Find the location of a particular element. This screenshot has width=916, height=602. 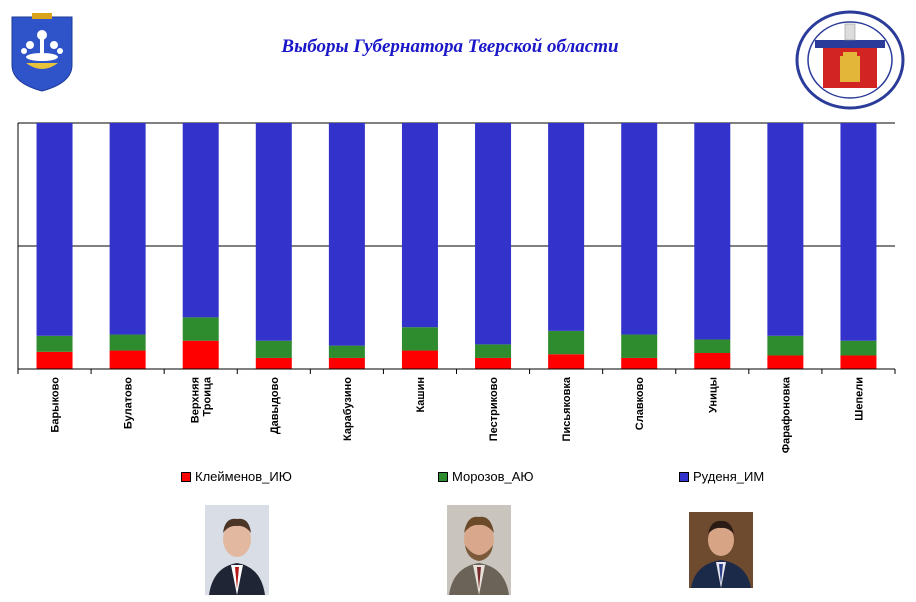

legend-item-rudenya: Руденя_ИМ is located at coordinates (721, 476).